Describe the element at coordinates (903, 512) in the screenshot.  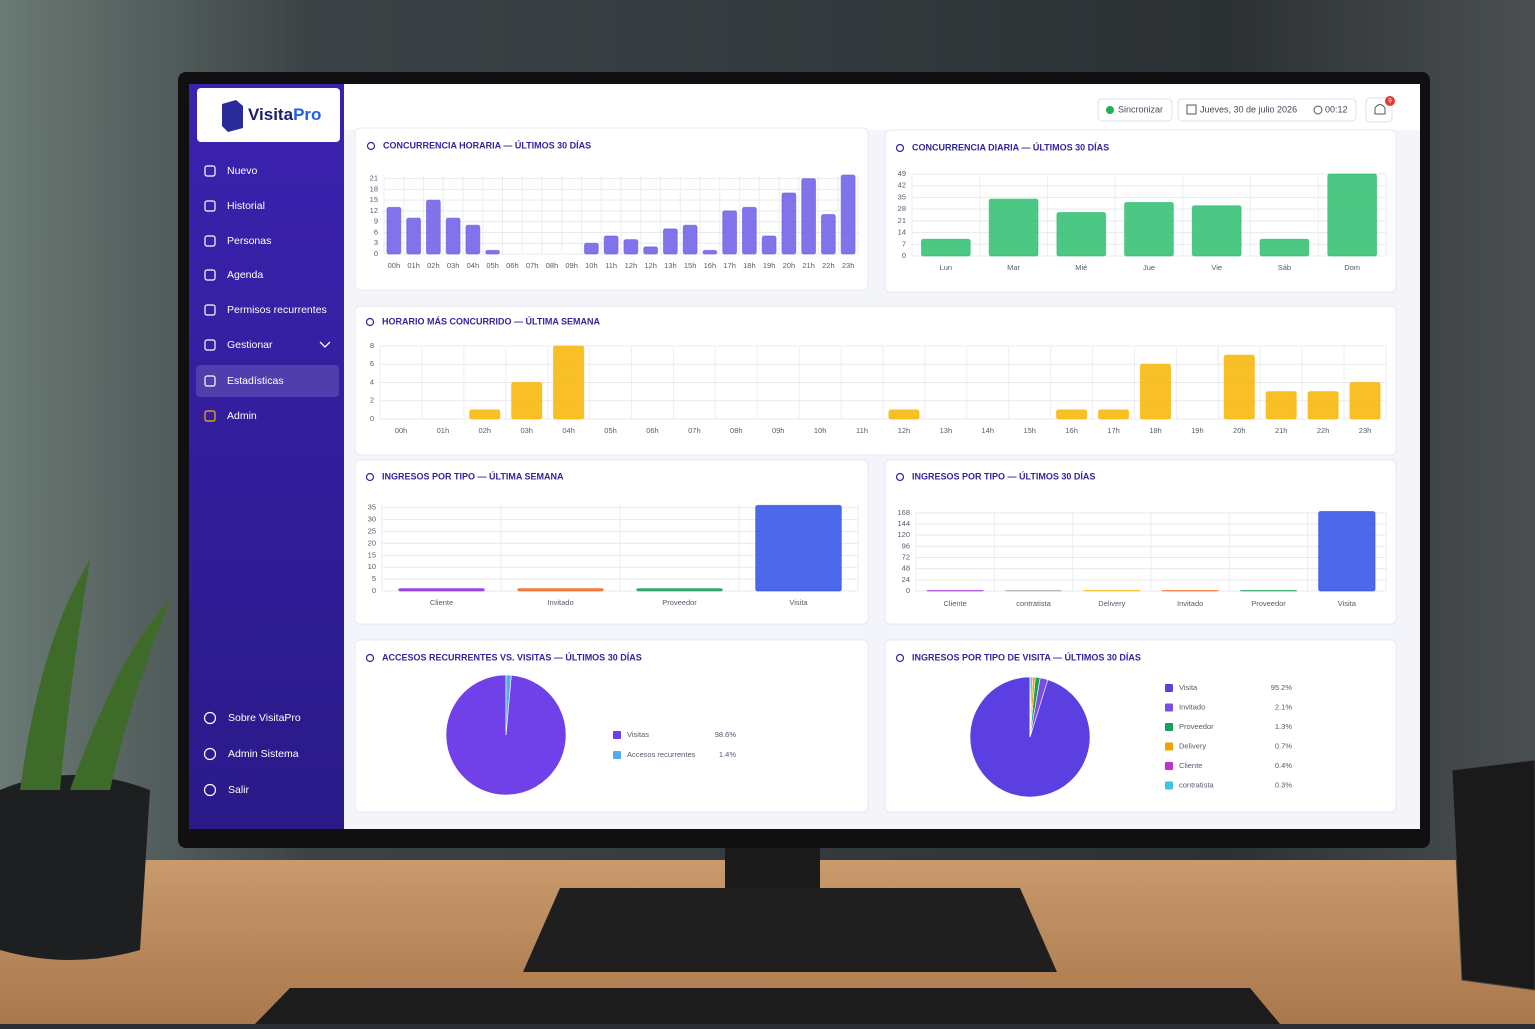
I see `y-tick-label: 168` at that location.